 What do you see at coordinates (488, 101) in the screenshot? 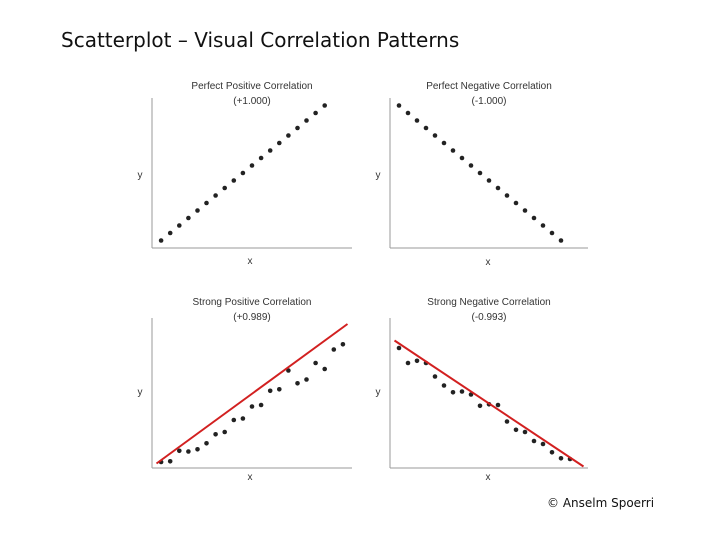
I see `correlation-coefficient: (-1.000)` at bounding box center [488, 101].